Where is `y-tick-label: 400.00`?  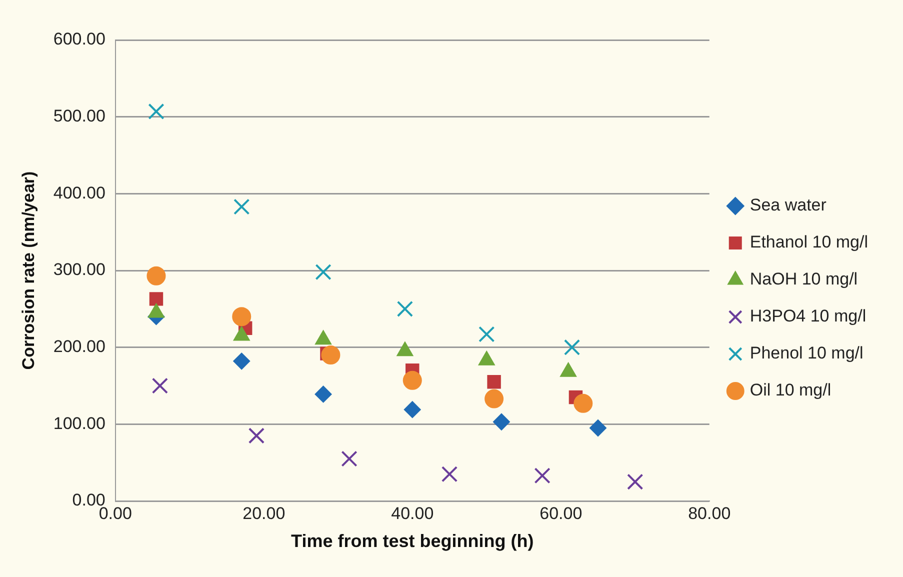 y-tick-label: 400.00 is located at coordinates (79, 192).